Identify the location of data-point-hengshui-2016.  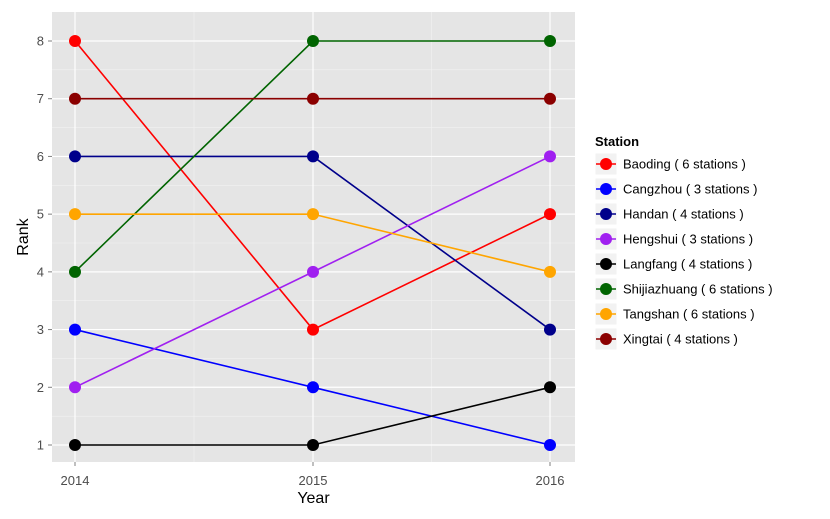
(550, 156).